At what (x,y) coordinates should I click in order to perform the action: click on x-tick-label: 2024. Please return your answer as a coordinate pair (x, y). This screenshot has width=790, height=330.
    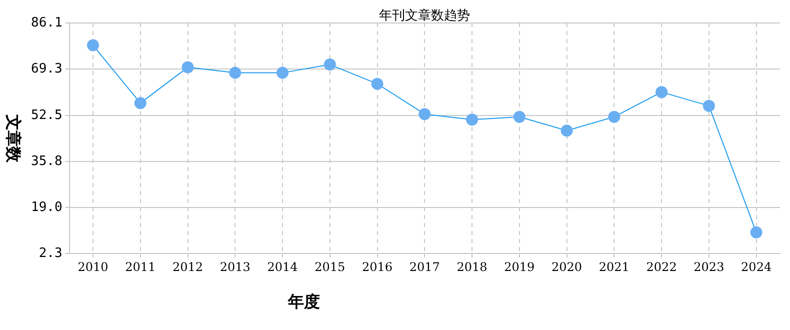
    Looking at the image, I should click on (756, 267).